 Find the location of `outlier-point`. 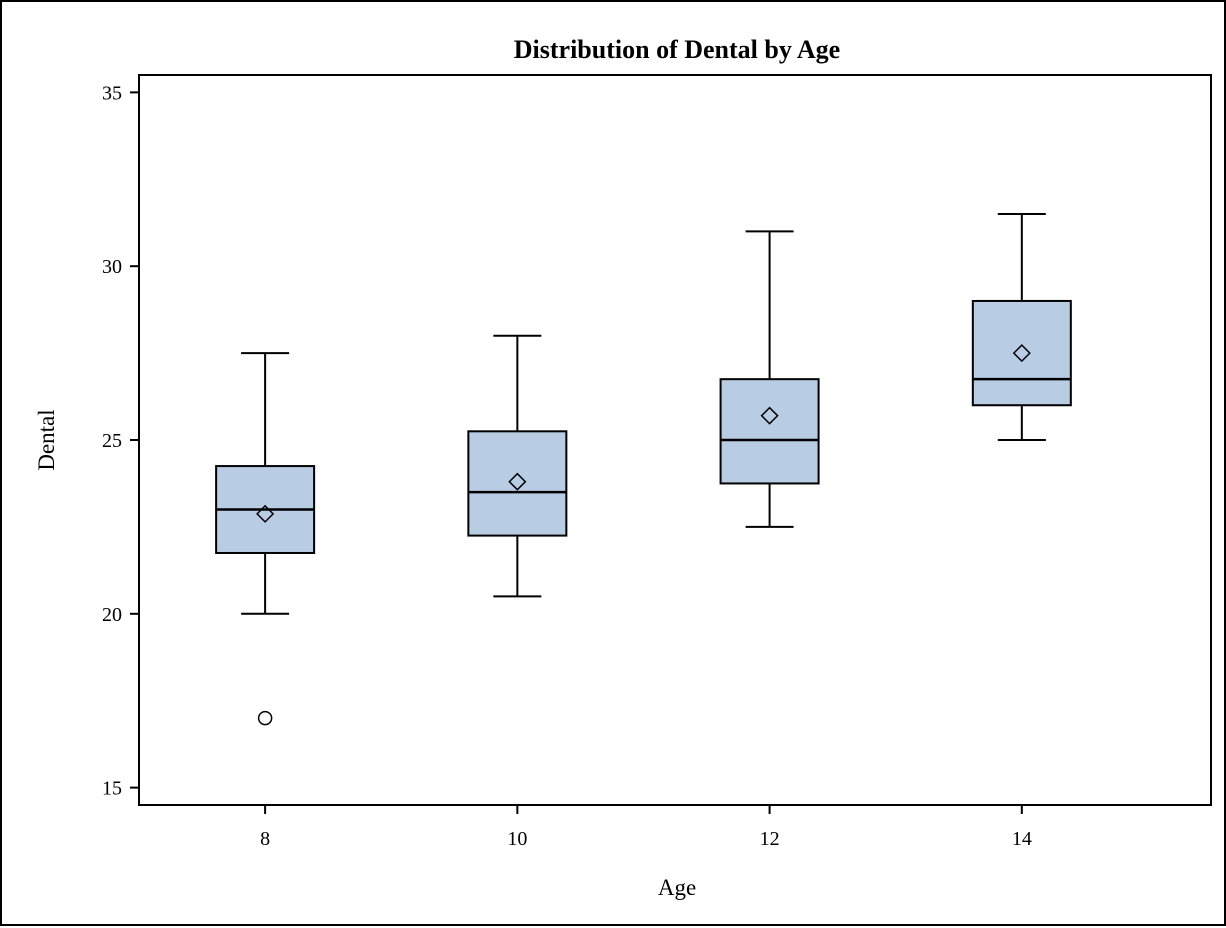

outlier-point is located at coordinates (265, 718).